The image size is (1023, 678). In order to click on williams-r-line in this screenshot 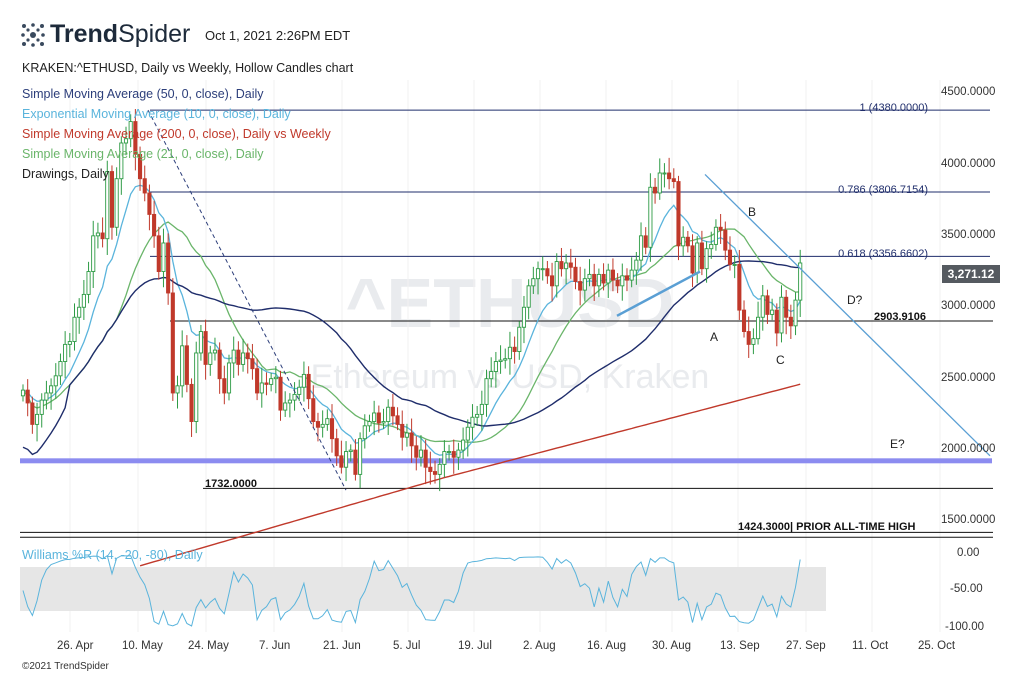, I will do `click(411, 590)`.